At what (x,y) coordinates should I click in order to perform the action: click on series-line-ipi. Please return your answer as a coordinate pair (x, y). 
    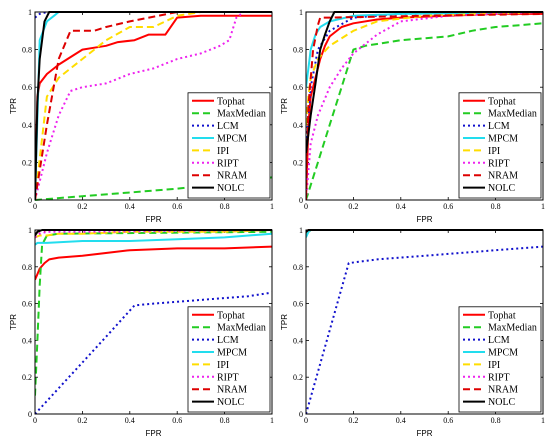
    Looking at the image, I should click on (154, 234).